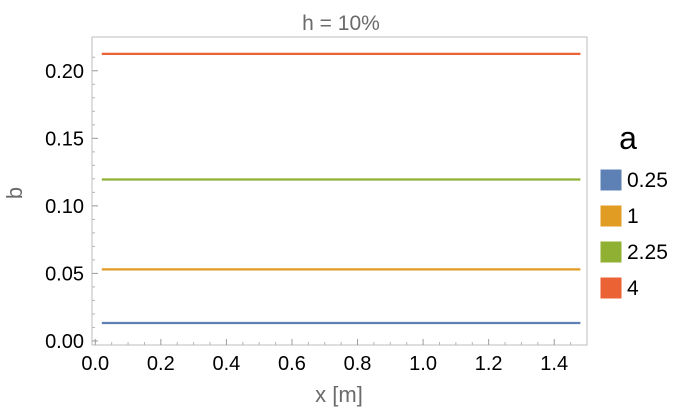 This screenshot has height=410, width=677. What do you see at coordinates (64, 342) in the screenshot?
I see `y-tick-label: 0.00` at bounding box center [64, 342].